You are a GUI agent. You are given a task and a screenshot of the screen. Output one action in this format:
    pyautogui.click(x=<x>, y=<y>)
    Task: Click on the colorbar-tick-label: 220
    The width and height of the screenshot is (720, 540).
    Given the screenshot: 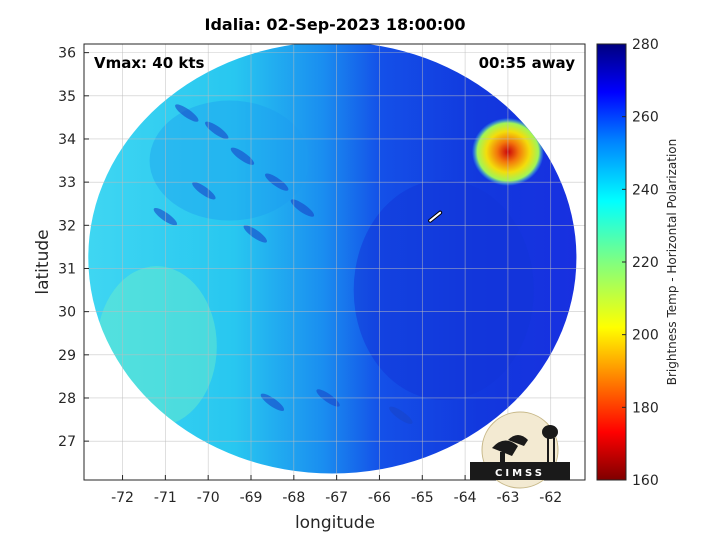 What is the action you would take?
    pyautogui.click(x=645, y=263)
    